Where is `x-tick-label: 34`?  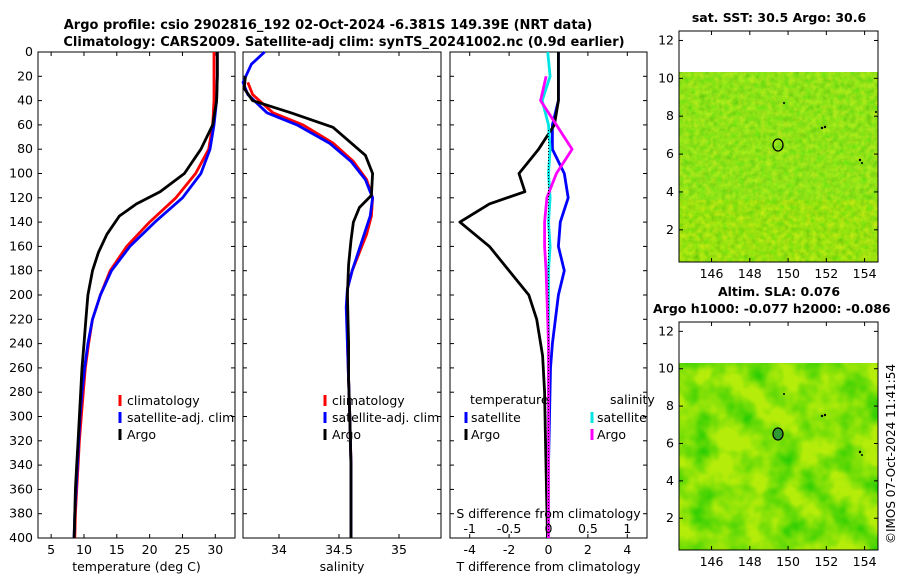
x-tick-label: 34 is located at coordinates (279, 549).